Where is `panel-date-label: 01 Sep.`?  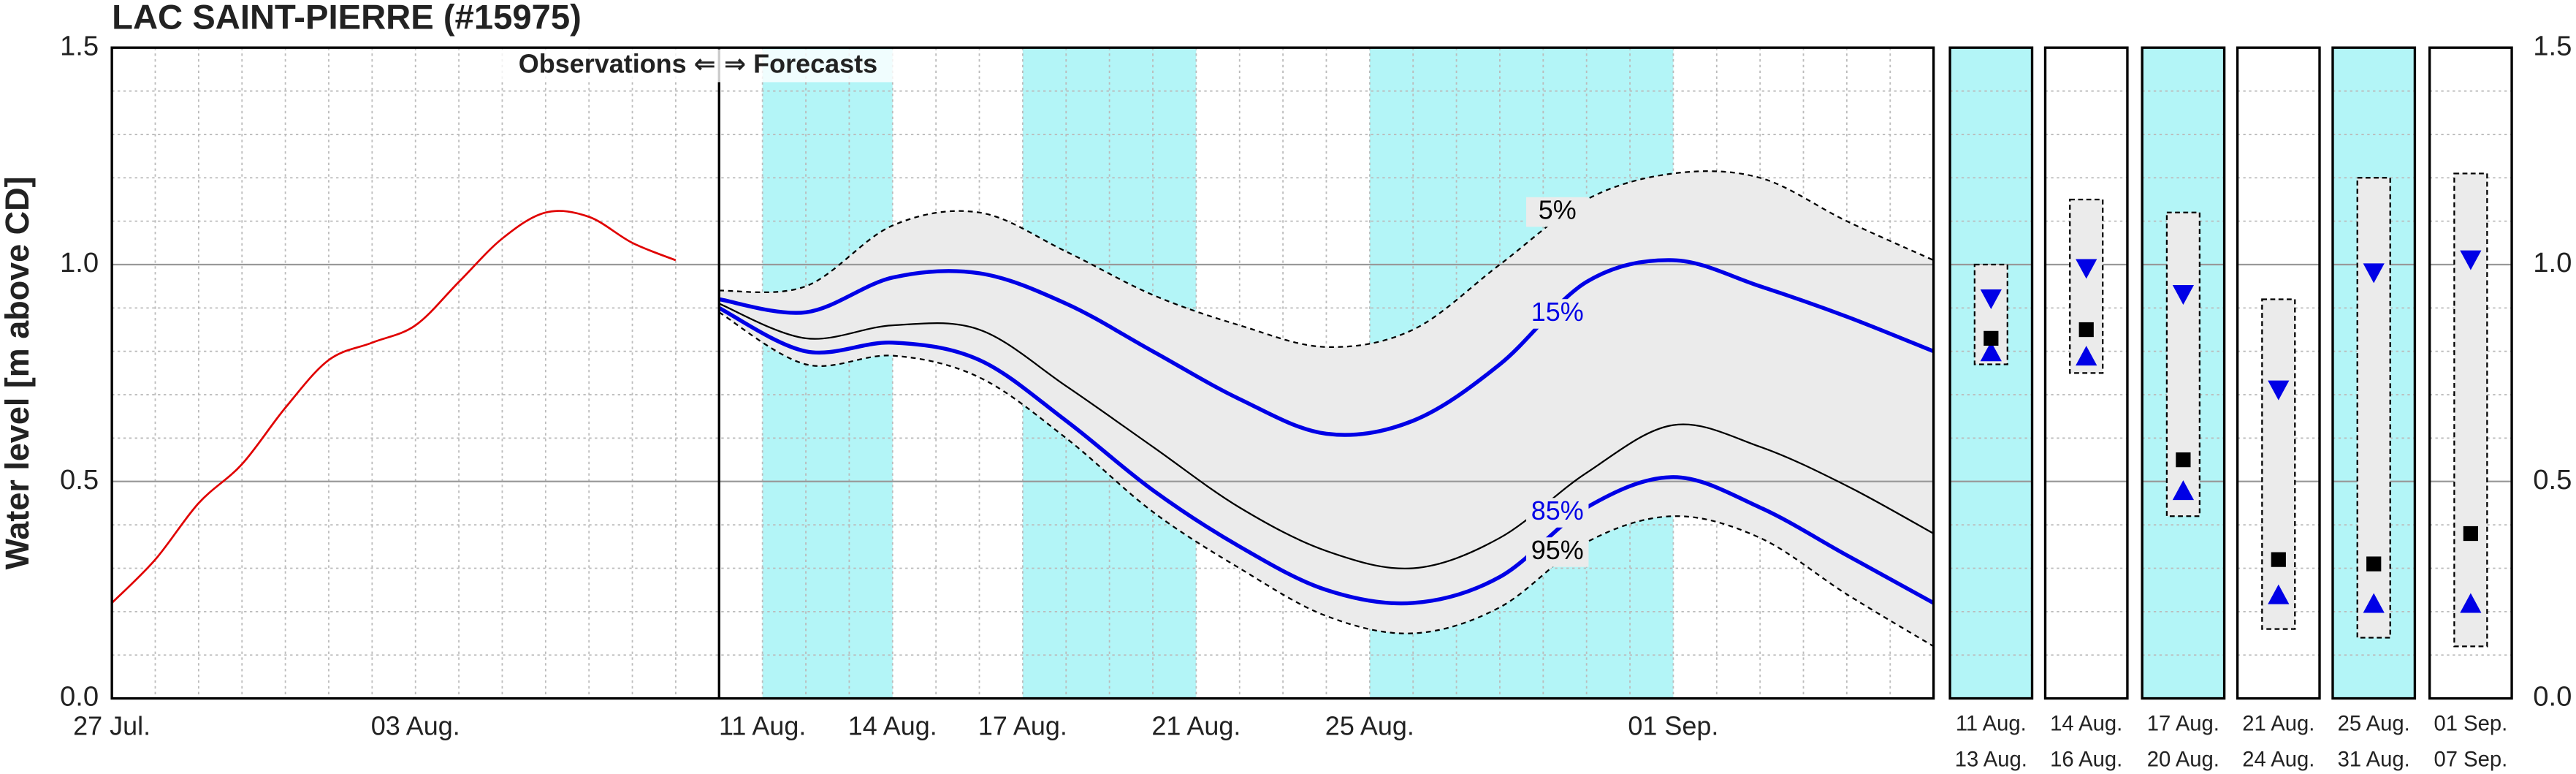
panel-date-label: 01 Sep. is located at coordinates (2470, 723).